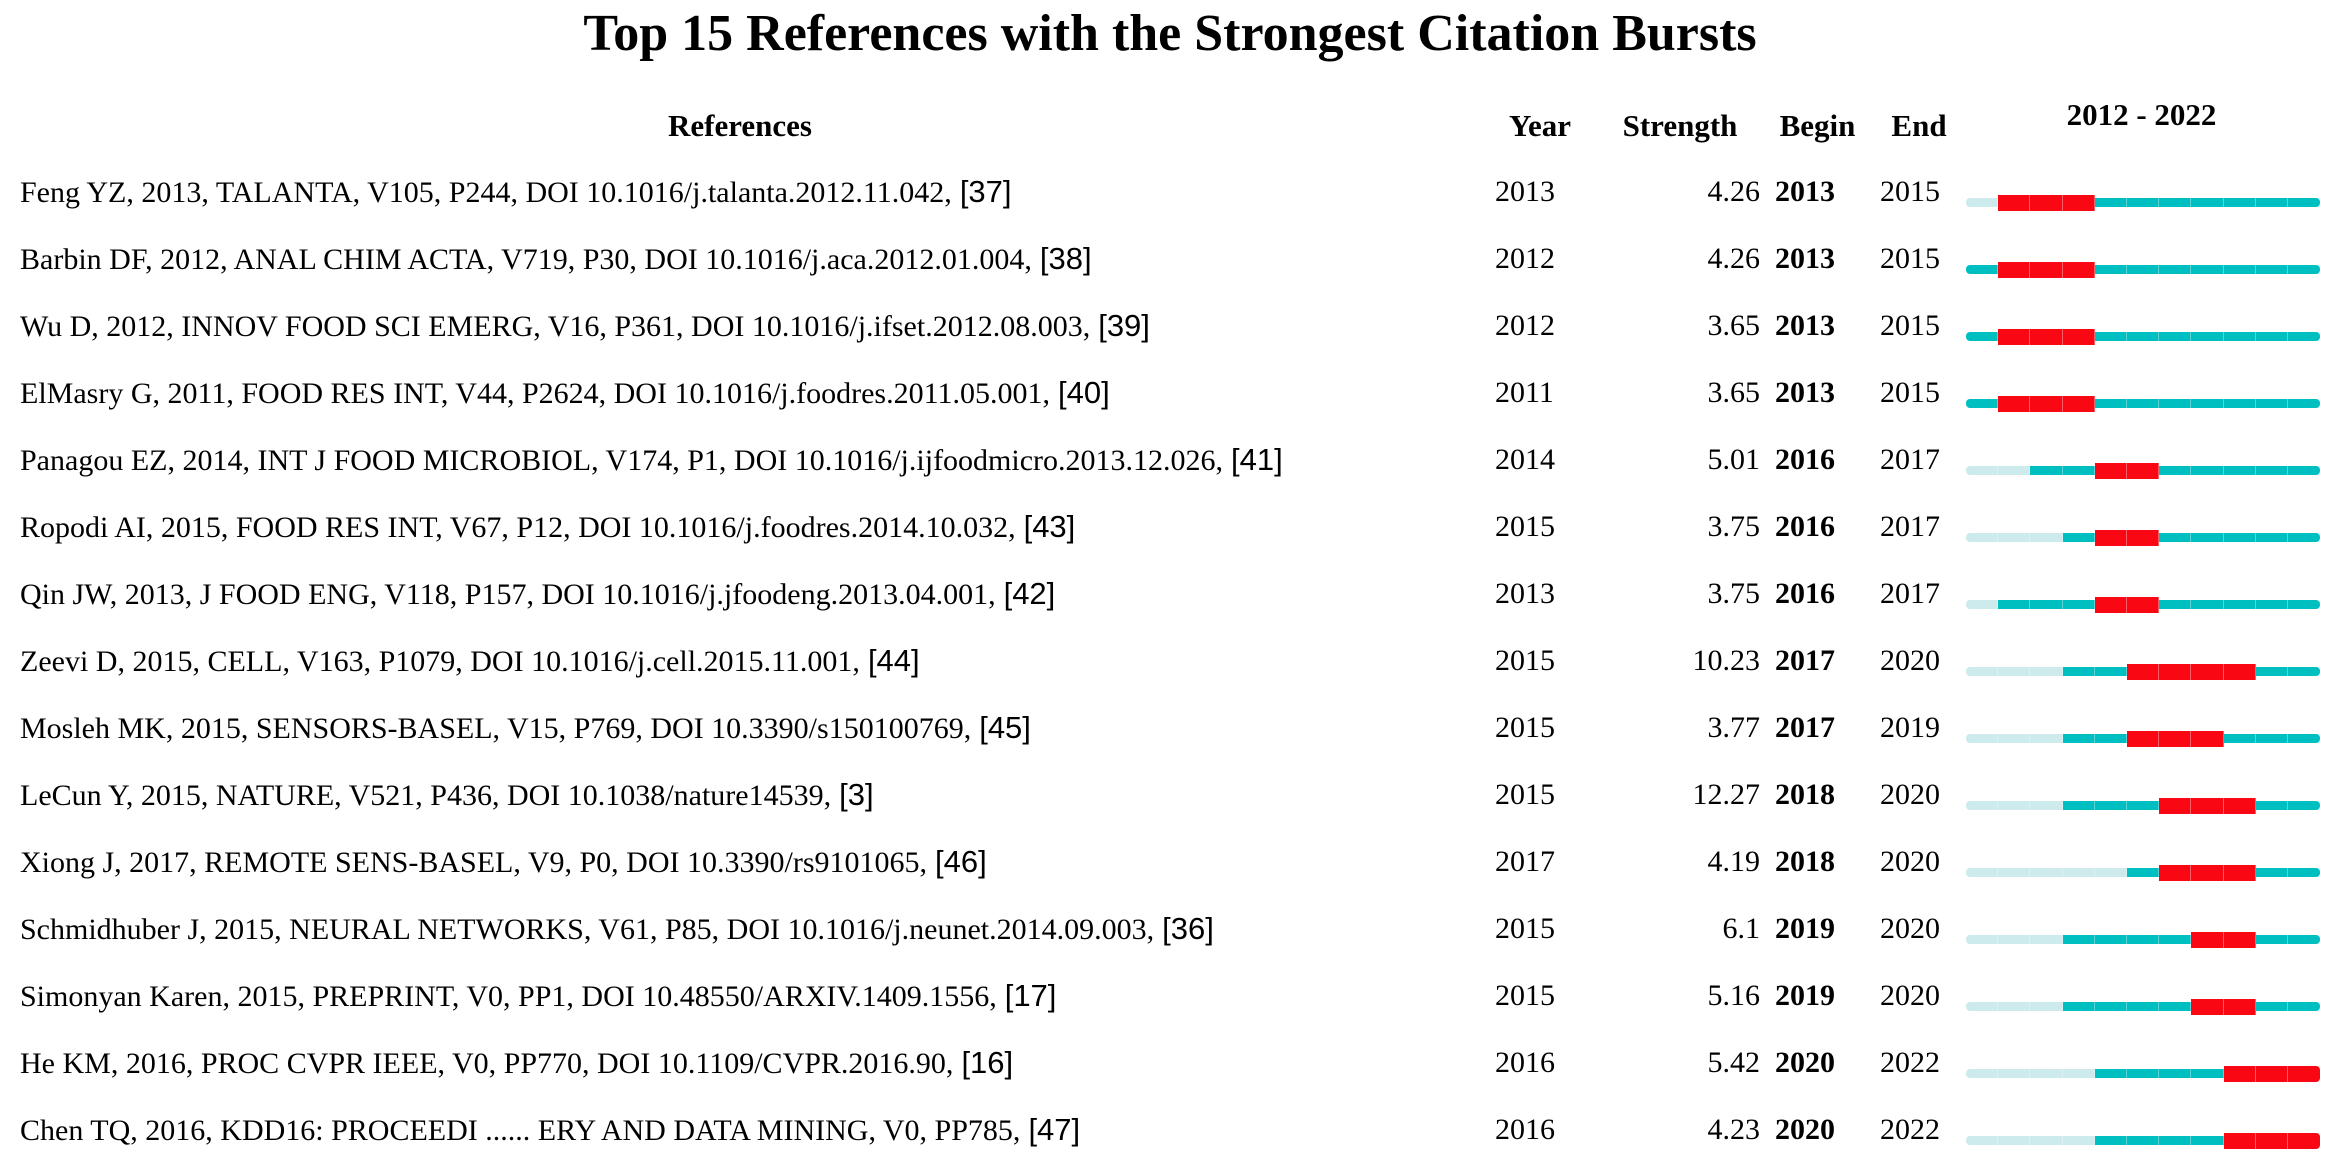  What do you see at coordinates (1065, 258) in the screenshot?
I see `reference-number-tag: [38]` at bounding box center [1065, 258].